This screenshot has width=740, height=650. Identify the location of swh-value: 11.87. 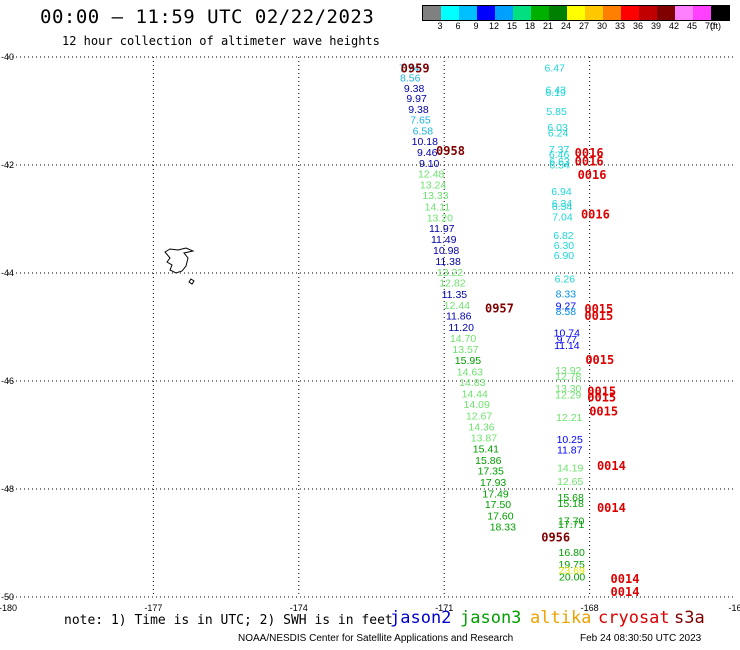
(570, 451).